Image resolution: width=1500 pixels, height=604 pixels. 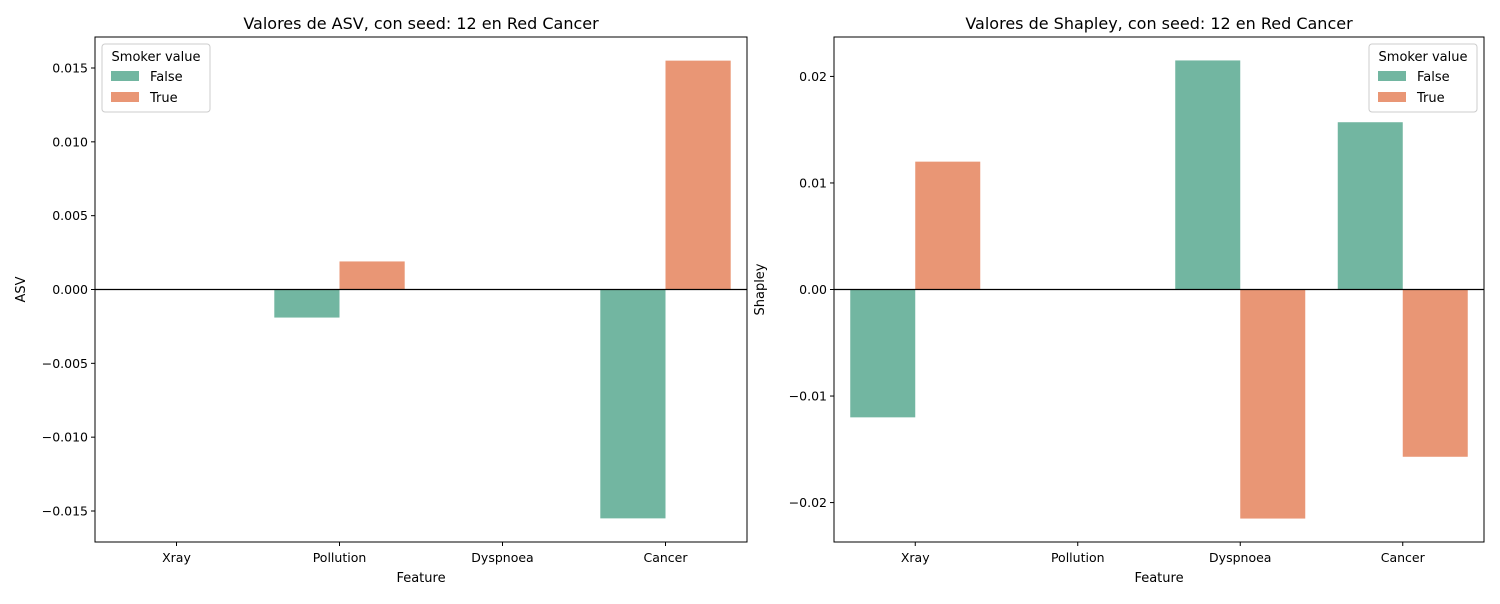 I want to click on y-tick-label: 0.005, so click(x=70, y=215).